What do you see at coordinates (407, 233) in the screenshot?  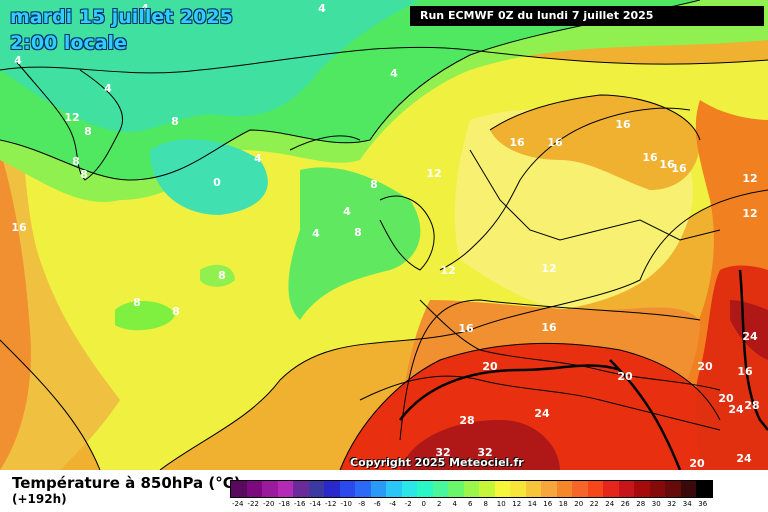 I see `uk-coast` at bounding box center [407, 233].